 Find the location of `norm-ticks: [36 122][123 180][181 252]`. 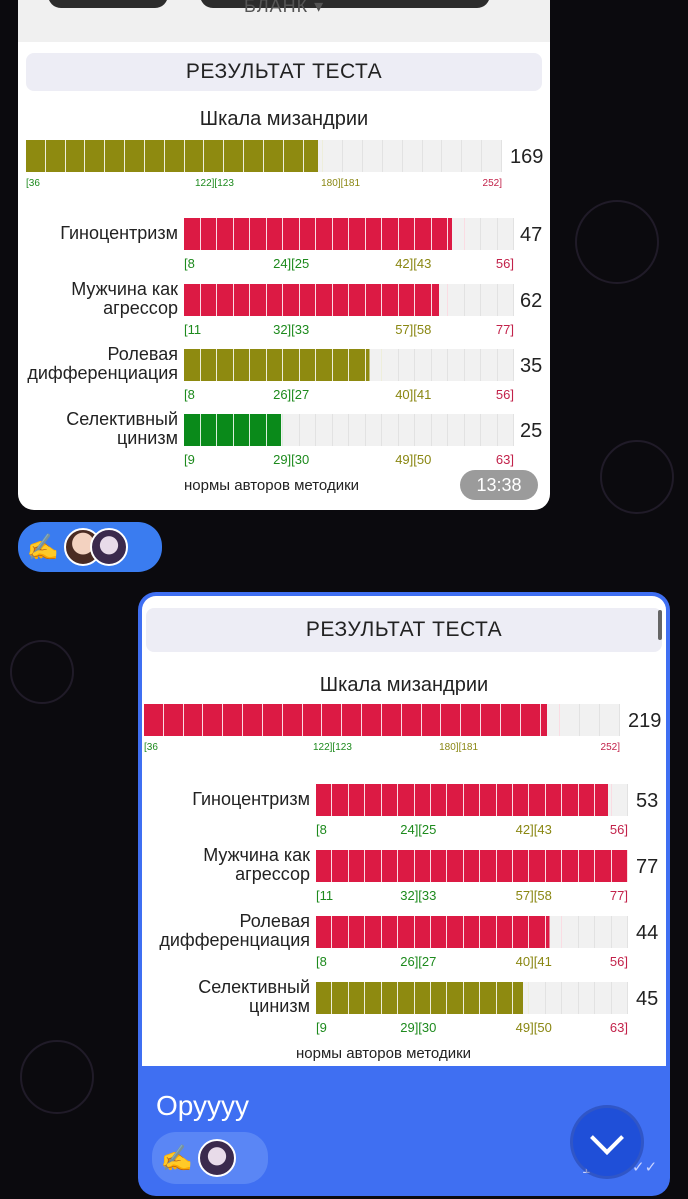

norm-ticks: [36 122][123 180][181 252] is located at coordinates (264, 186).